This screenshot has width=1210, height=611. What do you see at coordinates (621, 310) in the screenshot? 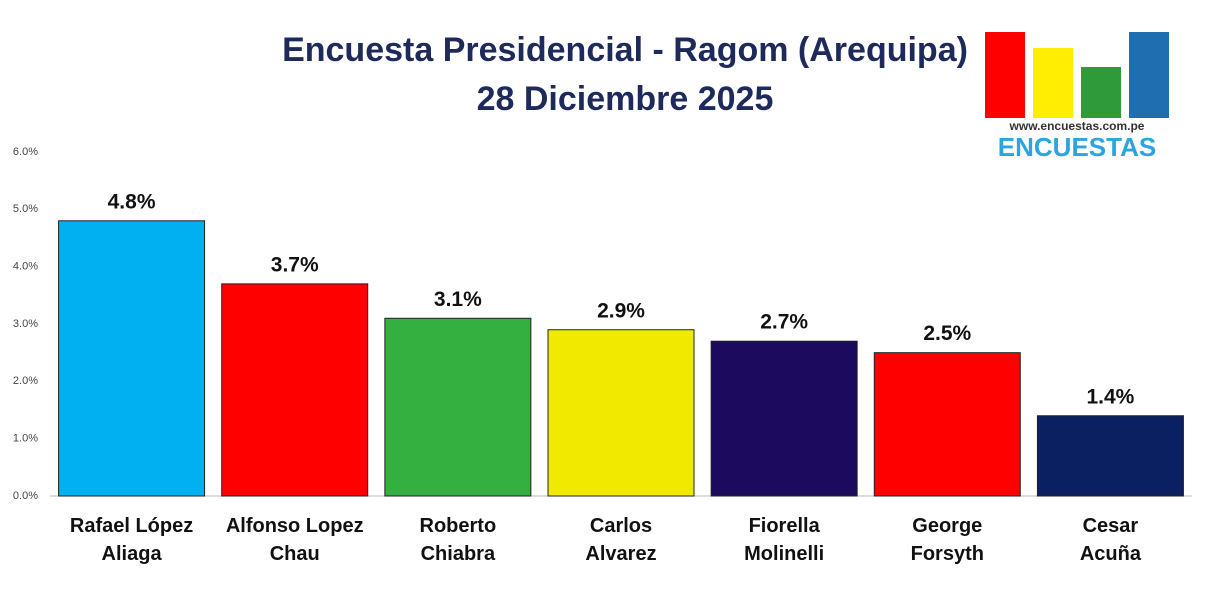
I see `value-label: 2.9%` at bounding box center [621, 310].